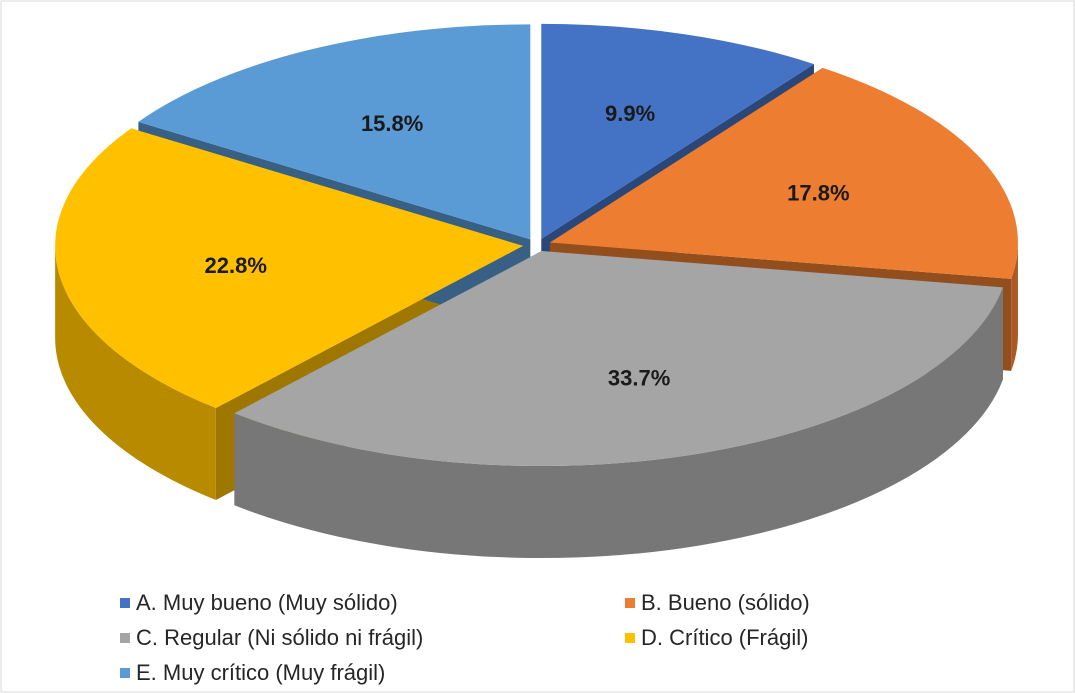 The height and width of the screenshot is (693, 1075). I want to click on legend-label: C. Regular (Ni sólido ni frágil), so click(279, 637).